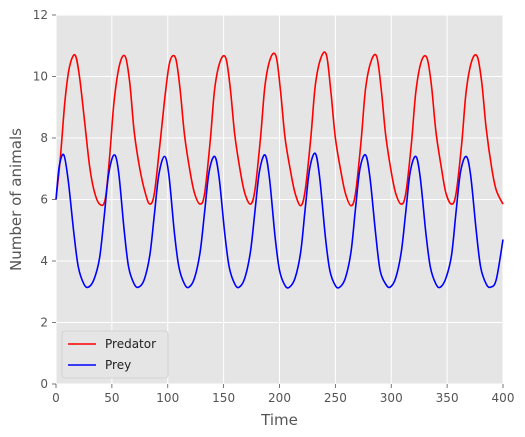 Image resolution: width=525 pixels, height=437 pixels. Describe the element at coordinates (40, 15) in the screenshot. I see `y-tick-label: 12` at that location.